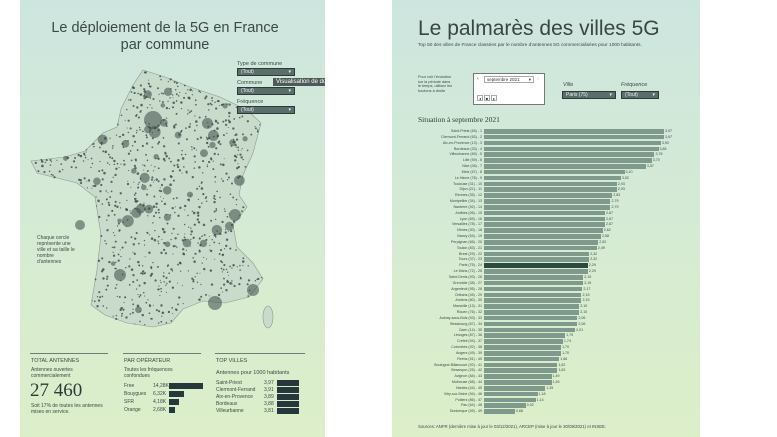 This screenshot has width=777, height=437. Describe the element at coordinates (589, 95) in the screenshot. I see `city-filter-select: Paris (75) ▾` at that location.